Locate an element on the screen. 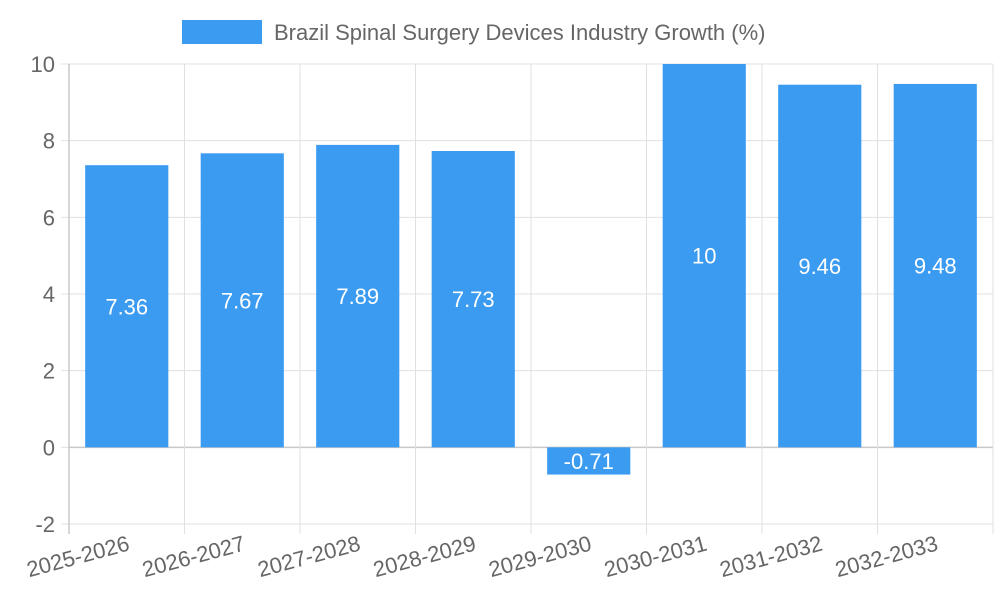 This screenshot has height=600, width=1000. data-label: 9.48 is located at coordinates (935, 266).